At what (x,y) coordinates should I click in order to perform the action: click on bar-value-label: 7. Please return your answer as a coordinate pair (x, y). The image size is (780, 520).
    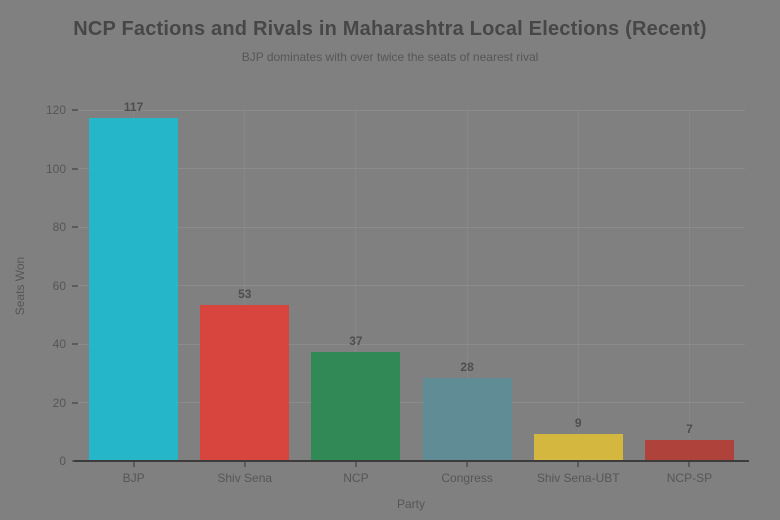
    Looking at the image, I should click on (689, 428).